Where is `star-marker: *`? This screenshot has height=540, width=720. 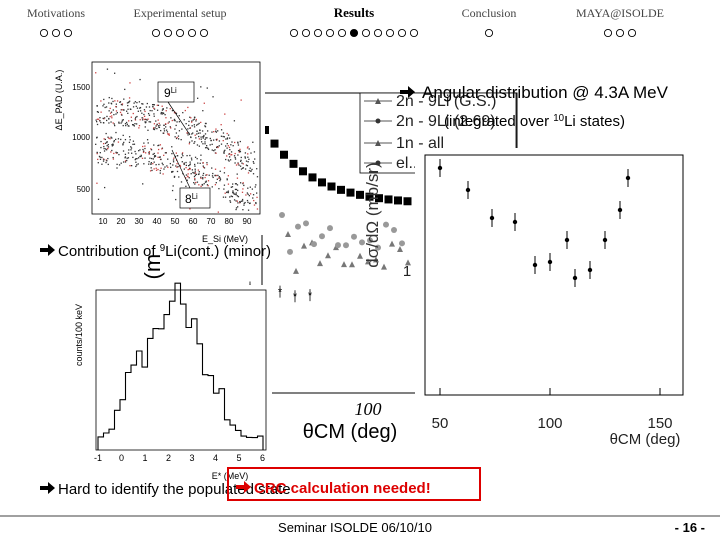 star-marker: * is located at coordinates (280, 293).